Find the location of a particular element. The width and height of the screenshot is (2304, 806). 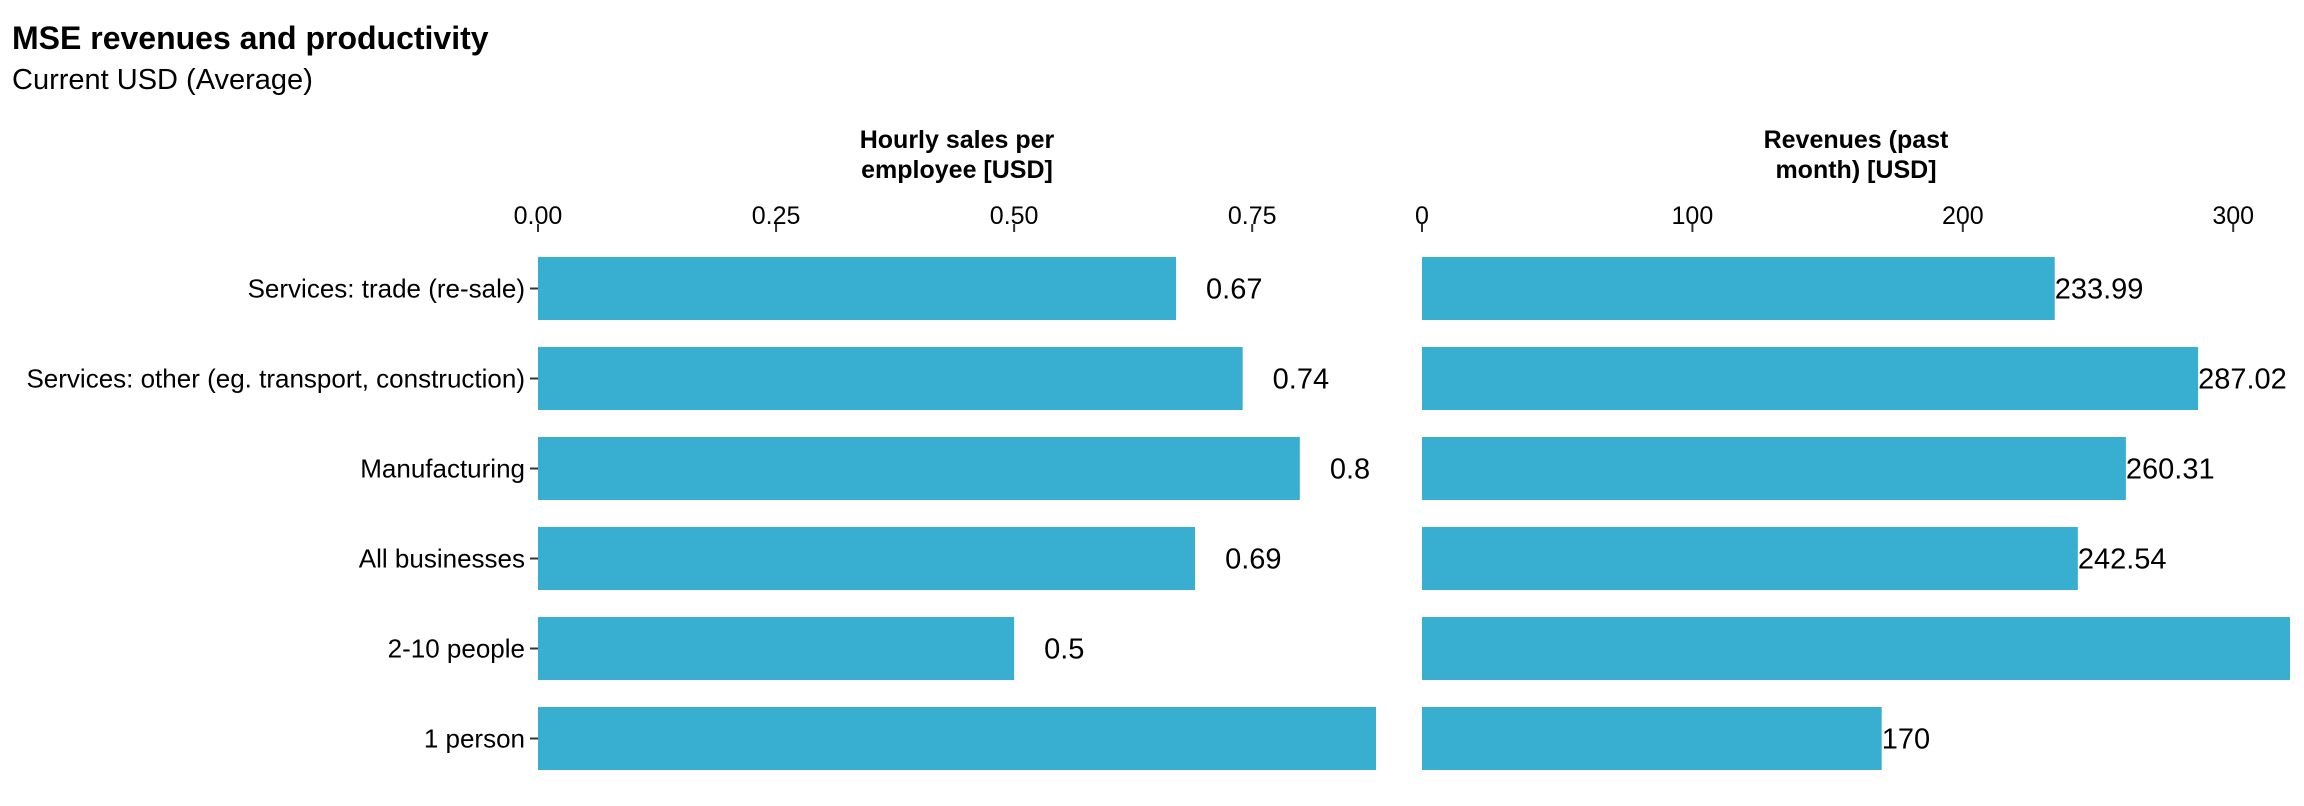

data-label-hourly-sales-3: 0.69 is located at coordinates (1253, 560).